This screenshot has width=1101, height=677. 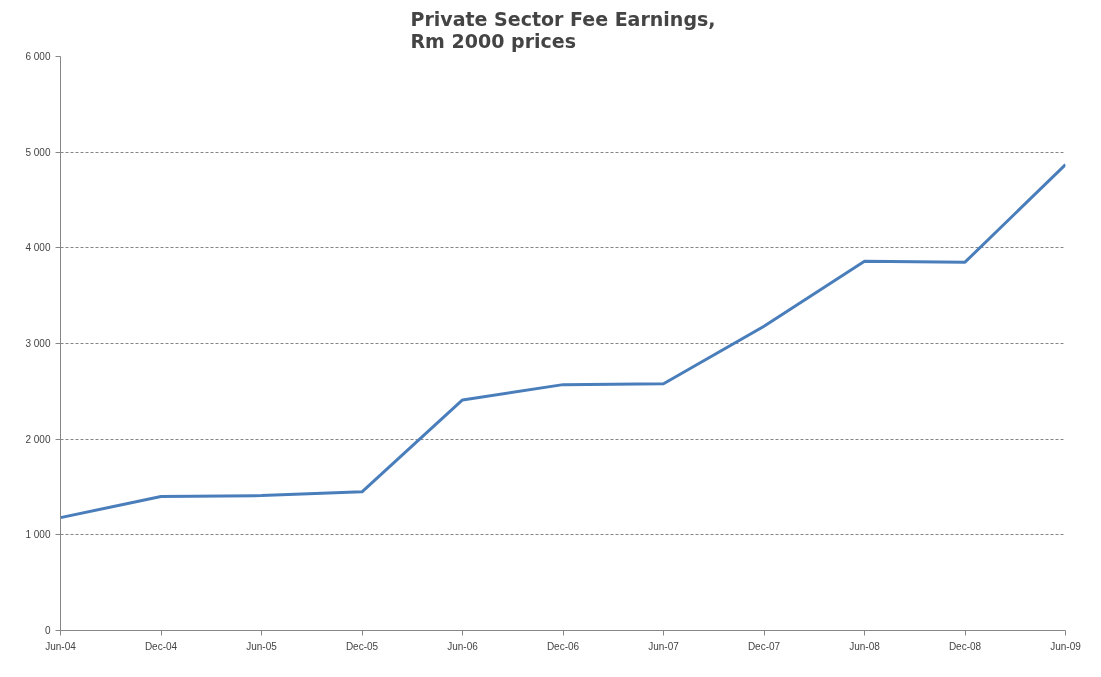 I want to click on x-tick-label: Jun-04, so click(x=61, y=646).